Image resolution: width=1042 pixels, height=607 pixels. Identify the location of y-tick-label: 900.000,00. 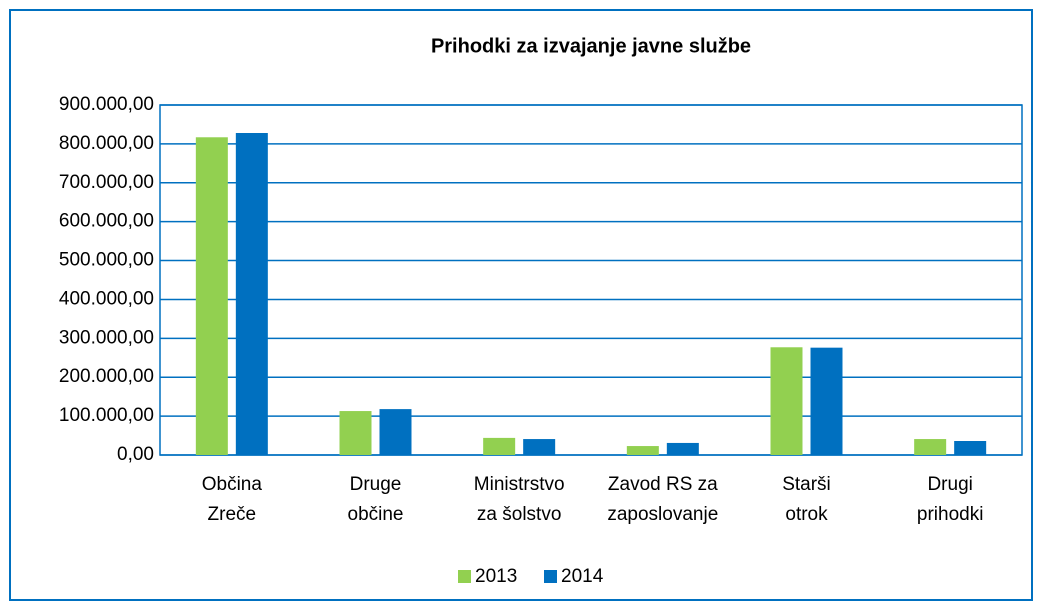
(106, 104).